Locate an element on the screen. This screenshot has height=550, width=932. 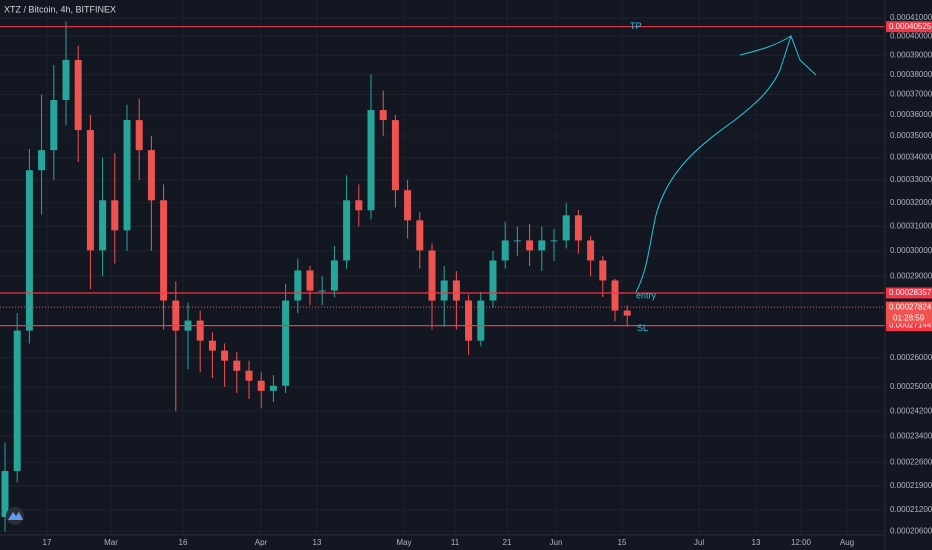
last-price-label: 0.00027824 is located at coordinates (910, 306).